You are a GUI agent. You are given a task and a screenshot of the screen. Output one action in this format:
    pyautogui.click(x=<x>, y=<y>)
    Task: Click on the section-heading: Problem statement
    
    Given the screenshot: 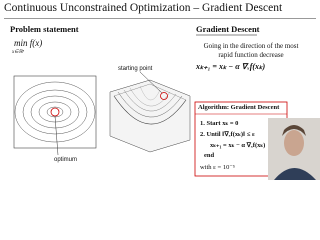 What is the action you would take?
    pyautogui.click(x=44, y=29)
    